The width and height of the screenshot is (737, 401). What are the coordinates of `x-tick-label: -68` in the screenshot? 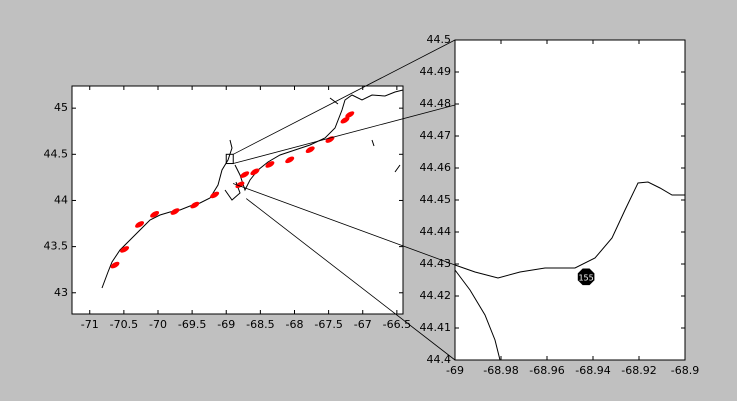 It's located at (295, 324).